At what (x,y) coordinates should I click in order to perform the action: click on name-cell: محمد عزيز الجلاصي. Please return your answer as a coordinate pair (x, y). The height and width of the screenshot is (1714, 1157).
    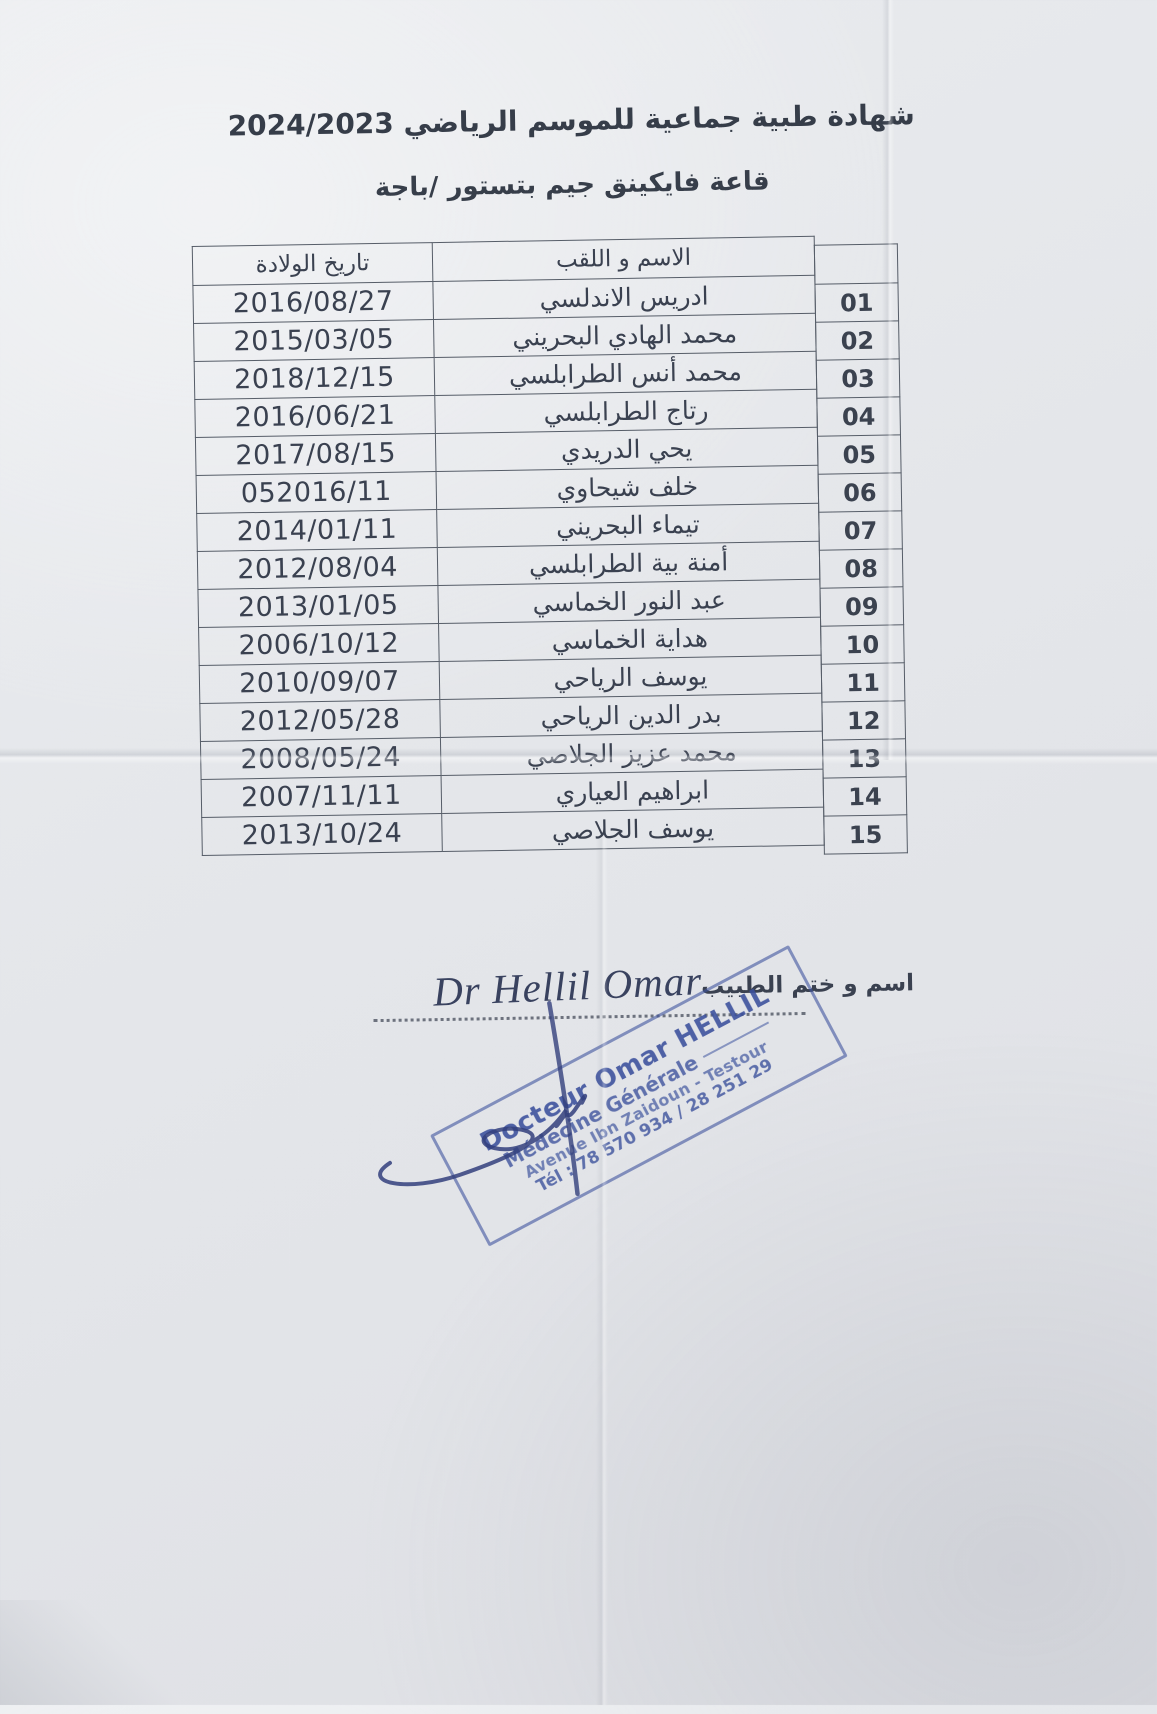
    Looking at the image, I should click on (632, 753).